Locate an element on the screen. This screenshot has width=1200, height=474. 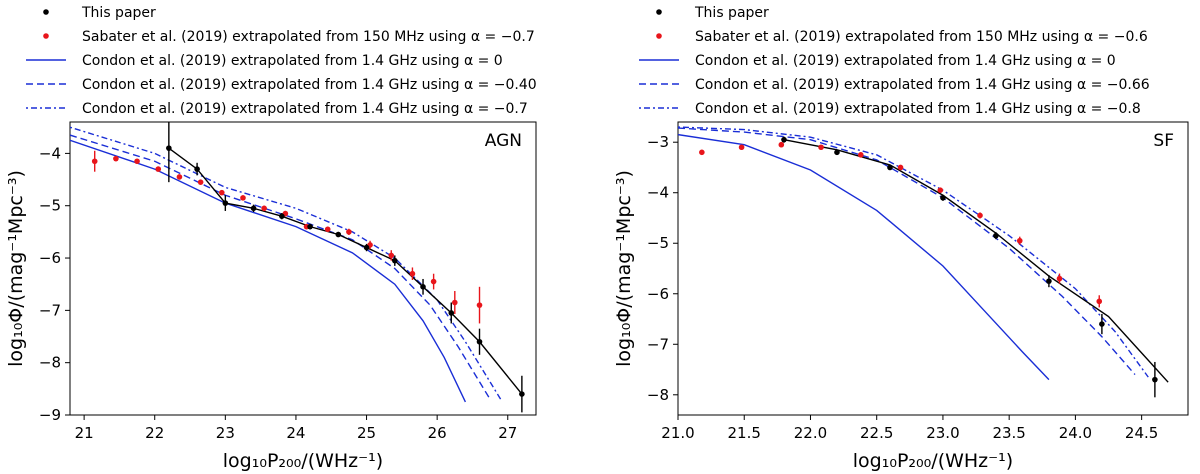
x-tick-label: 24.5 is located at coordinates (1141, 433).